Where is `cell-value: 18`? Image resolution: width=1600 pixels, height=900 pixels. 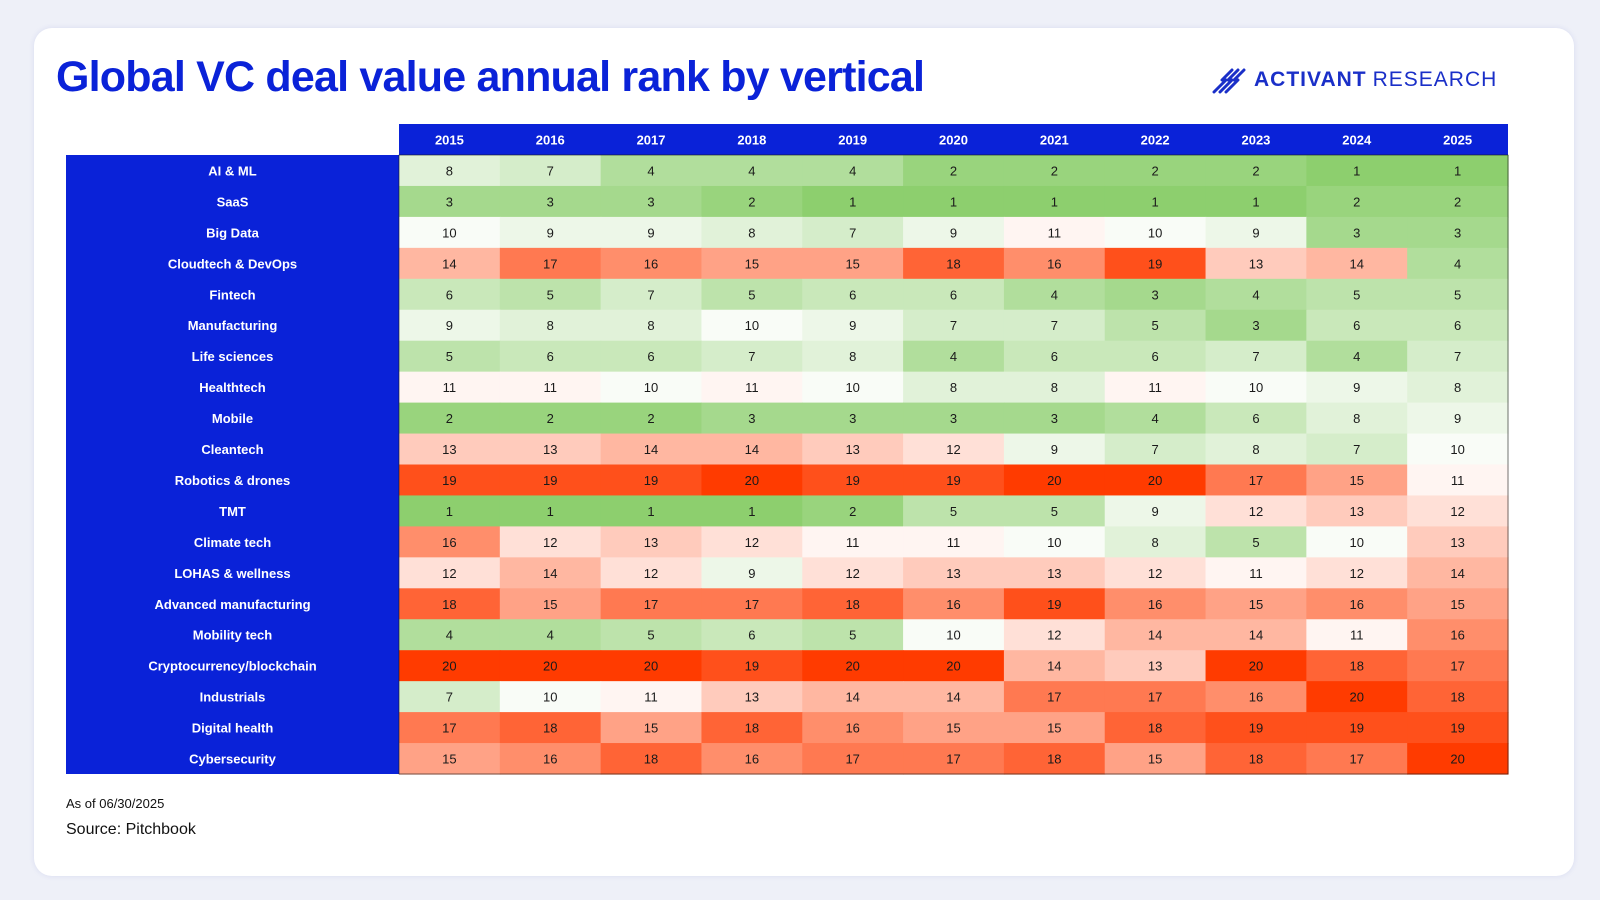 cell-value: 18 is located at coordinates (651, 759).